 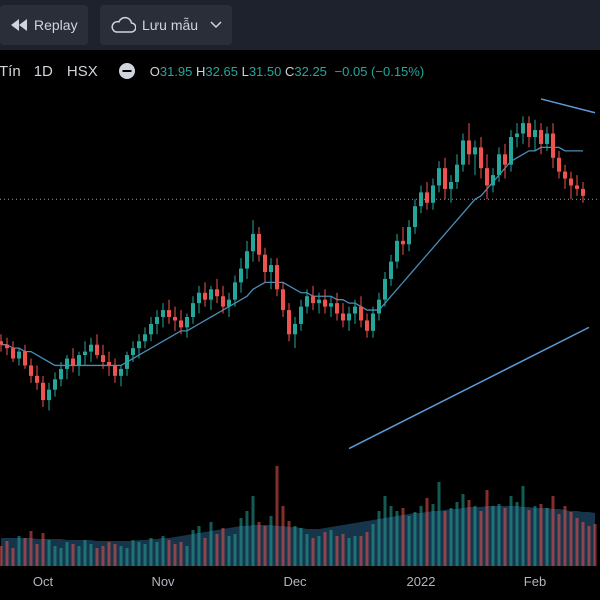 I want to click on symbol-name: Tín, so click(x=10, y=71).